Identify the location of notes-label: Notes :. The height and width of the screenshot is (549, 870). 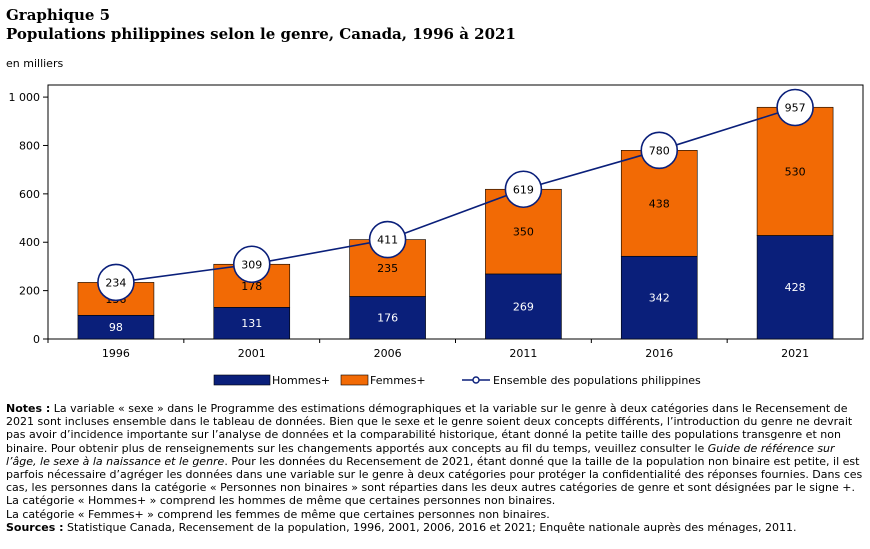
(28, 408).